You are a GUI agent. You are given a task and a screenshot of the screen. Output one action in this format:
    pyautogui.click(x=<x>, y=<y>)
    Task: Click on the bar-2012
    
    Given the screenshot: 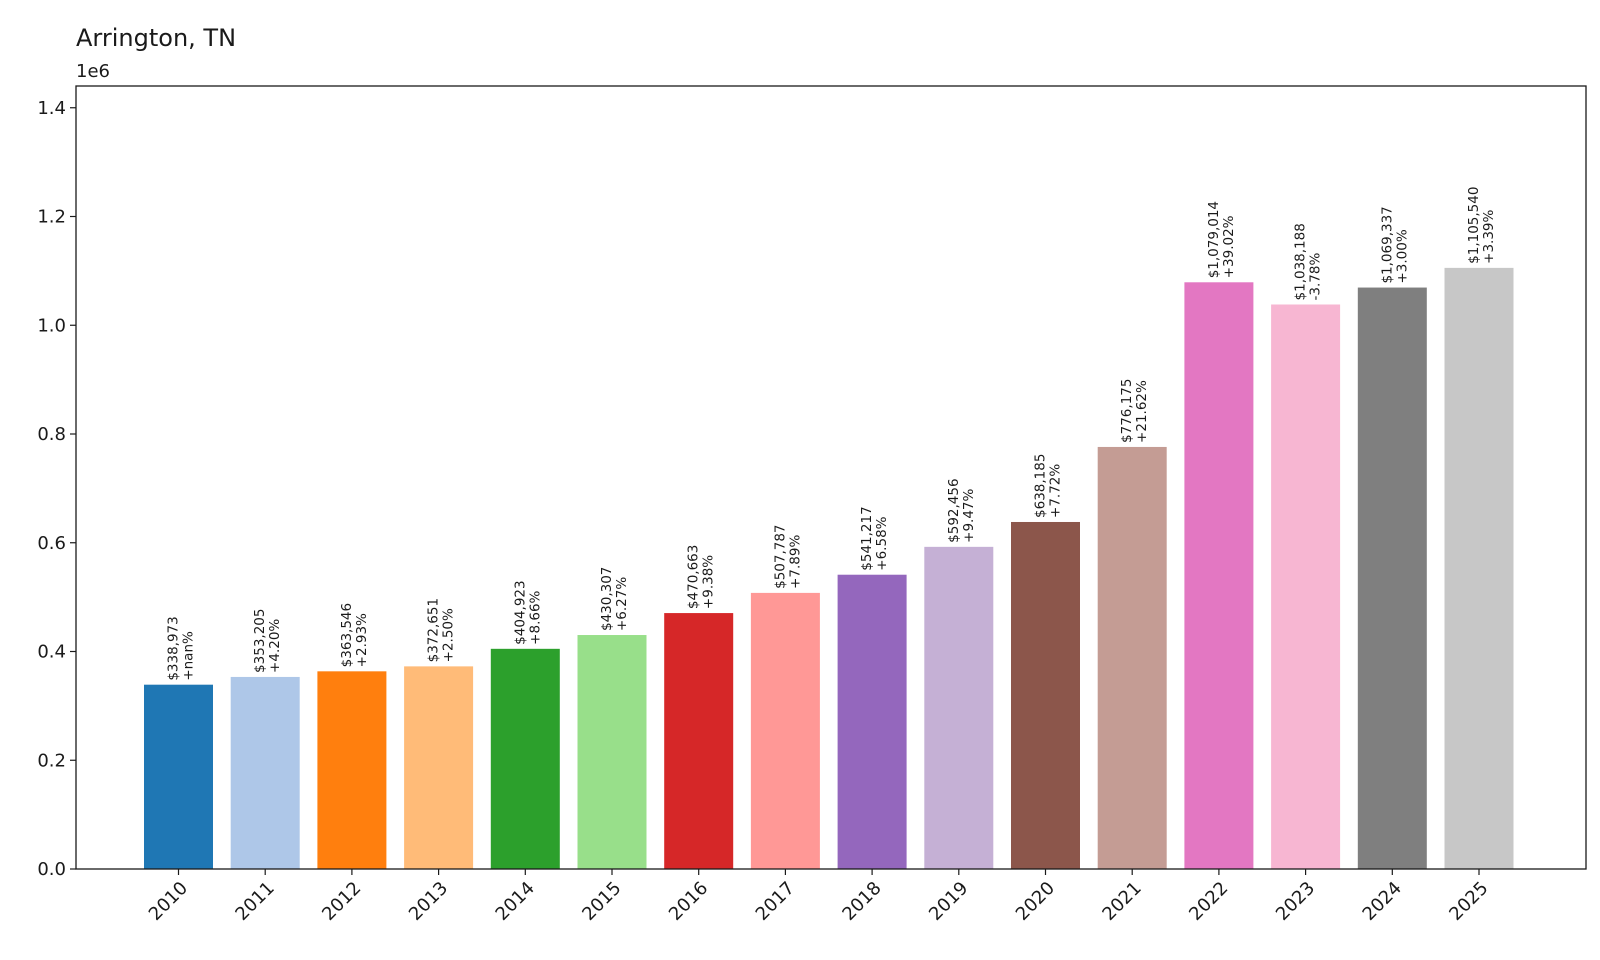 What is the action you would take?
    pyautogui.click(x=352, y=770)
    